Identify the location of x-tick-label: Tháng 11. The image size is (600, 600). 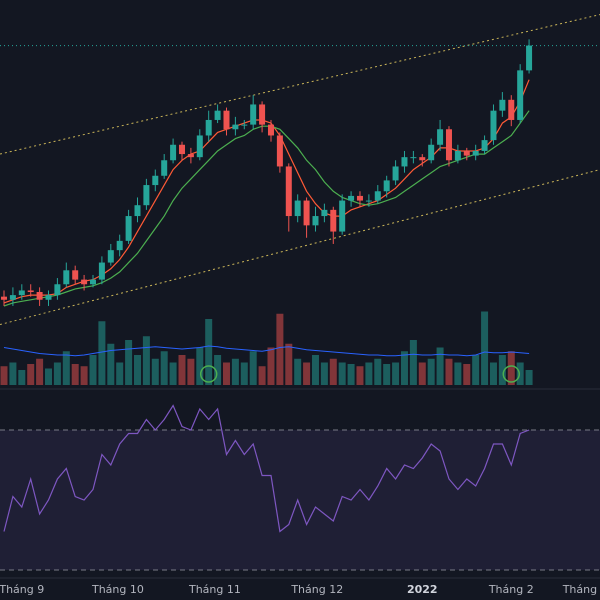
(214, 589).